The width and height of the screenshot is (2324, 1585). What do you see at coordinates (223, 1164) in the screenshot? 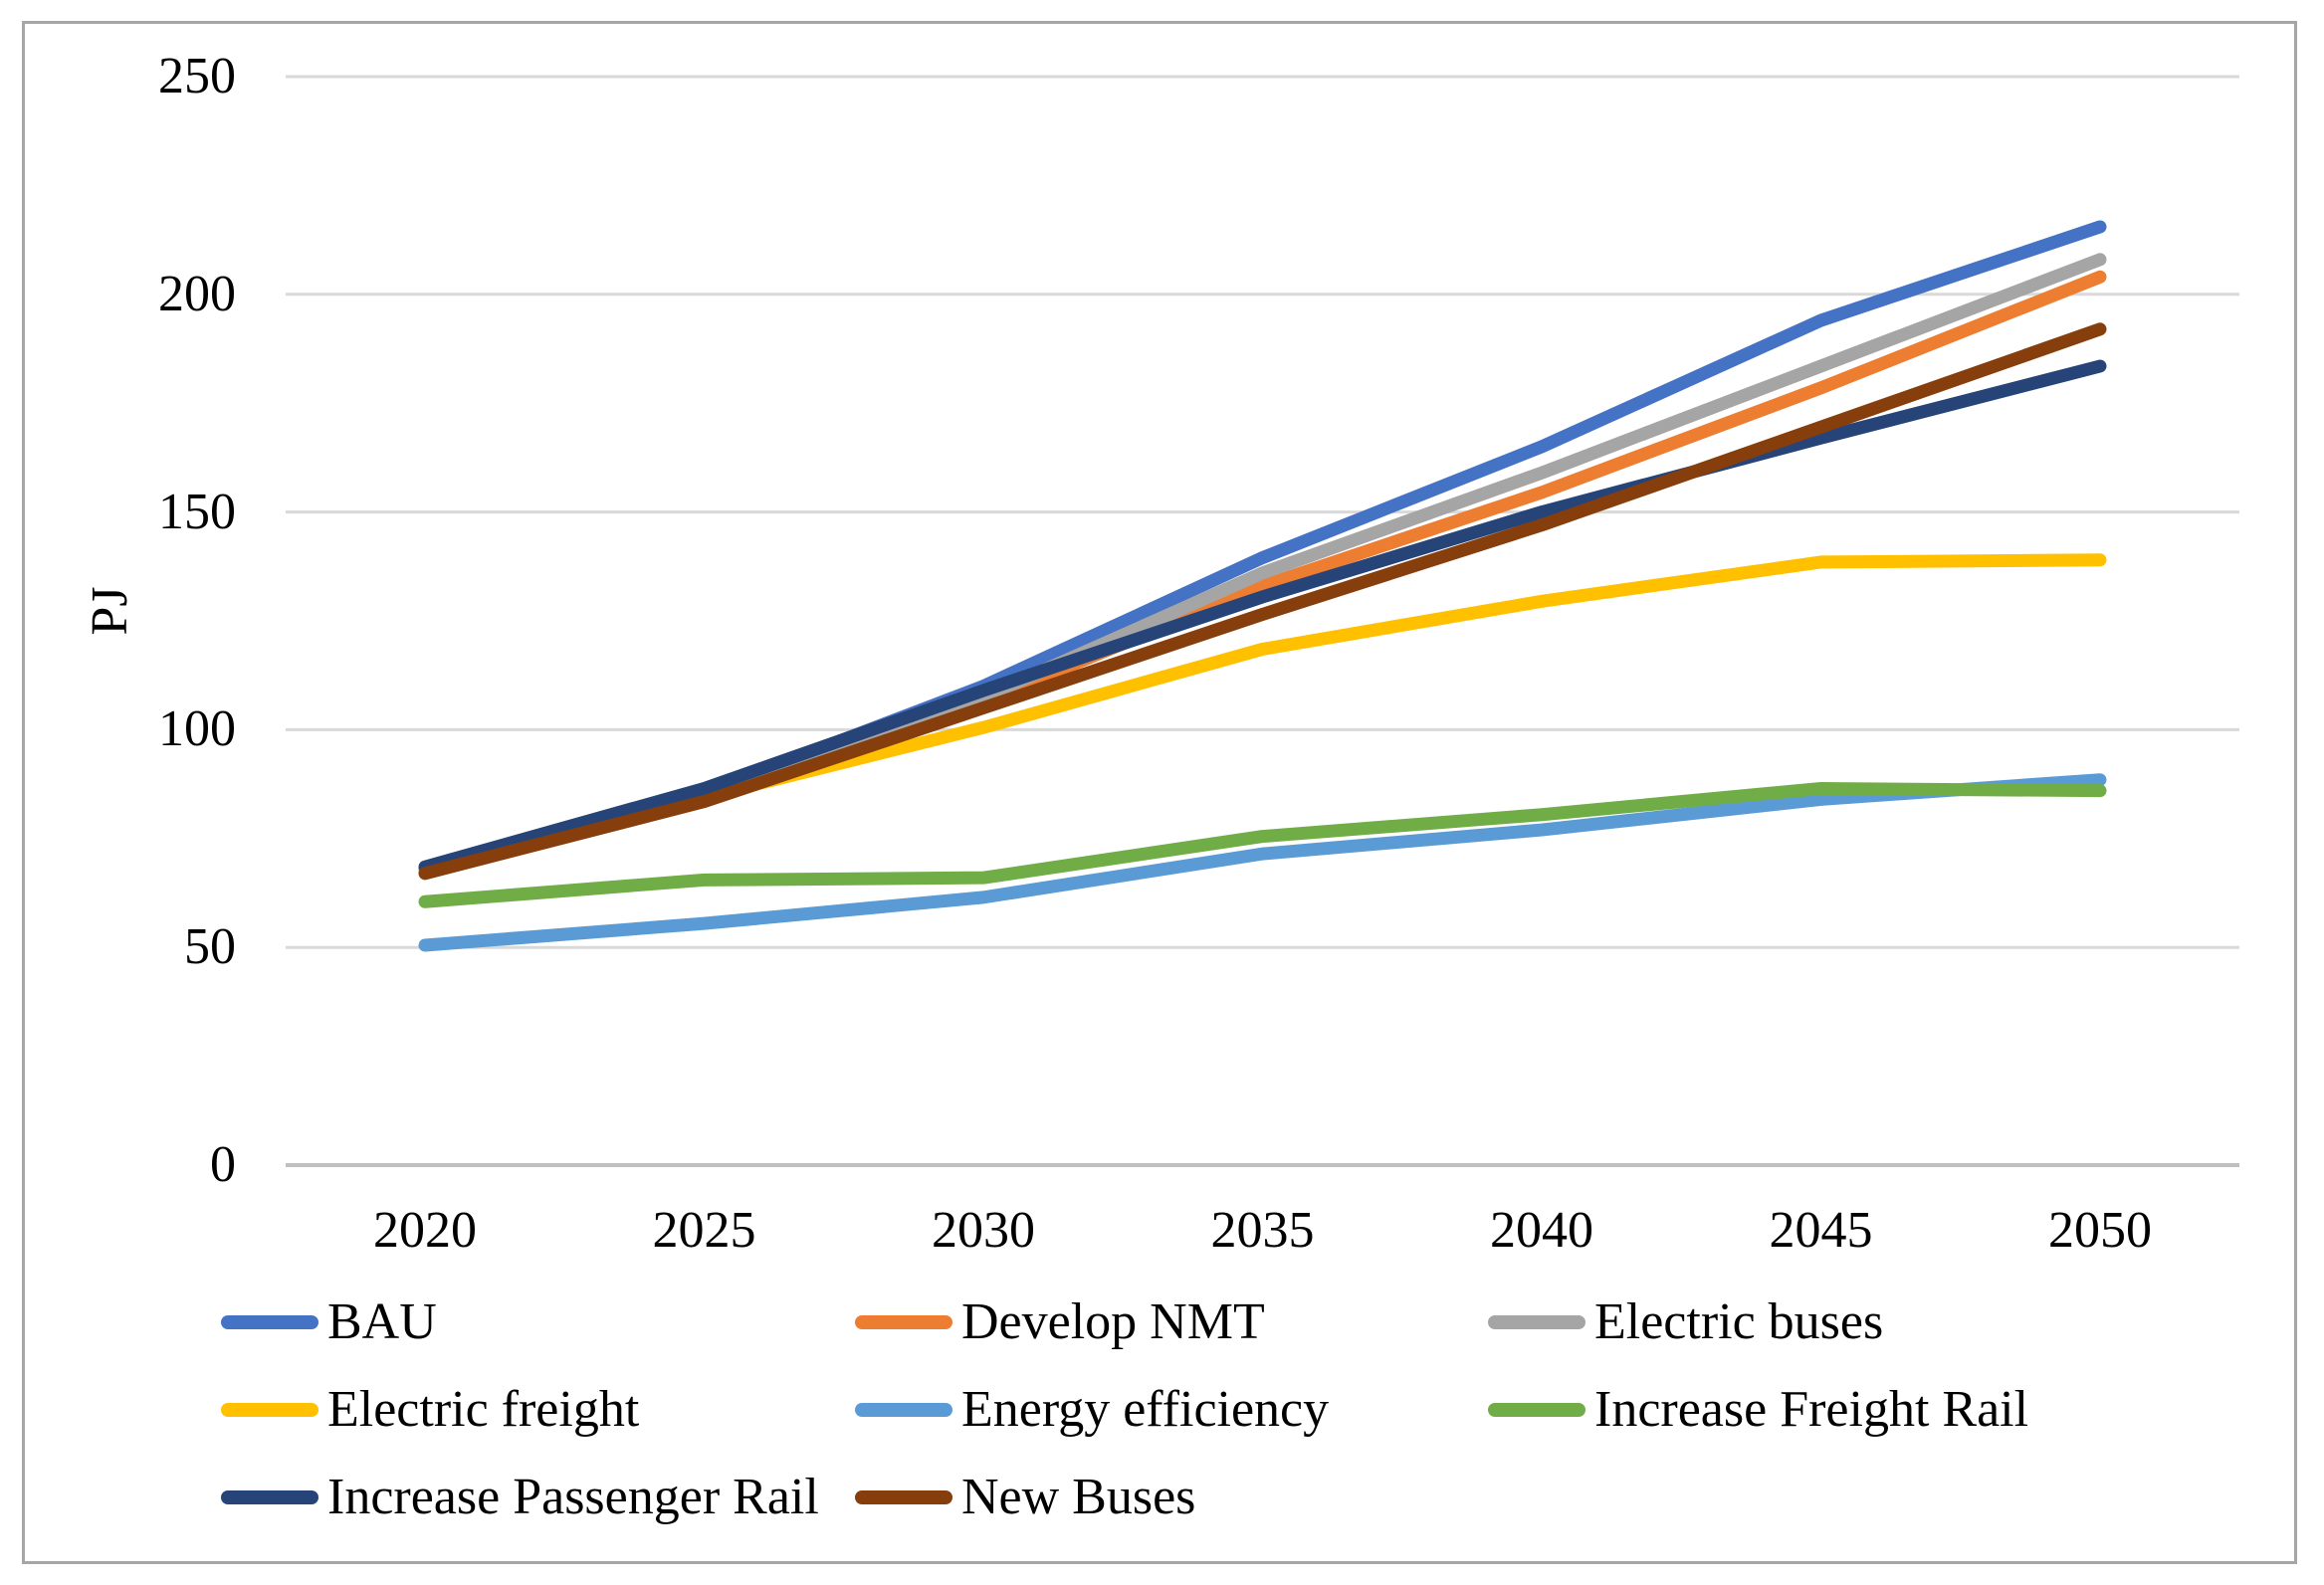
I see `y-tick-0: 0` at bounding box center [223, 1164].